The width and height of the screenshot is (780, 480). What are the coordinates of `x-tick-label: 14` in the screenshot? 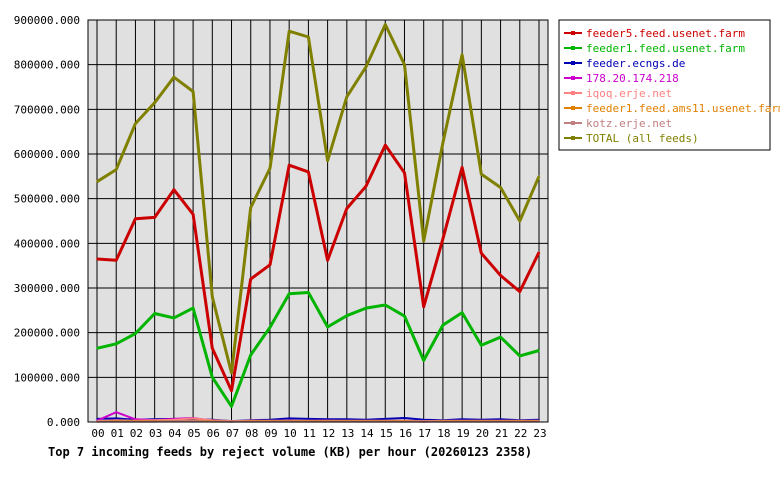 It's located at (367, 433).